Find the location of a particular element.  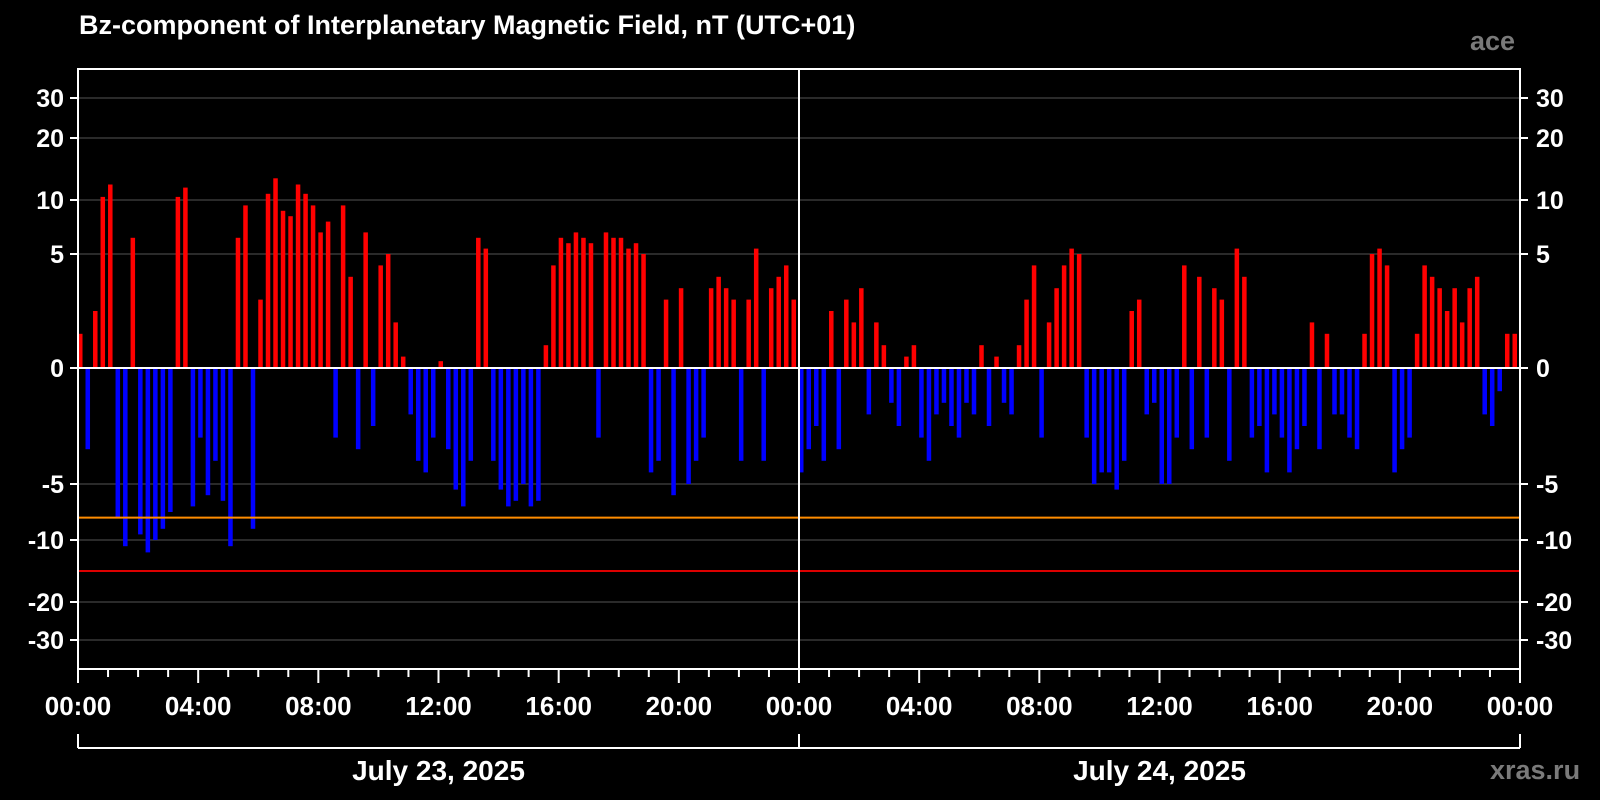

y-tick-label-right: -30 is located at coordinates (1554, 641).